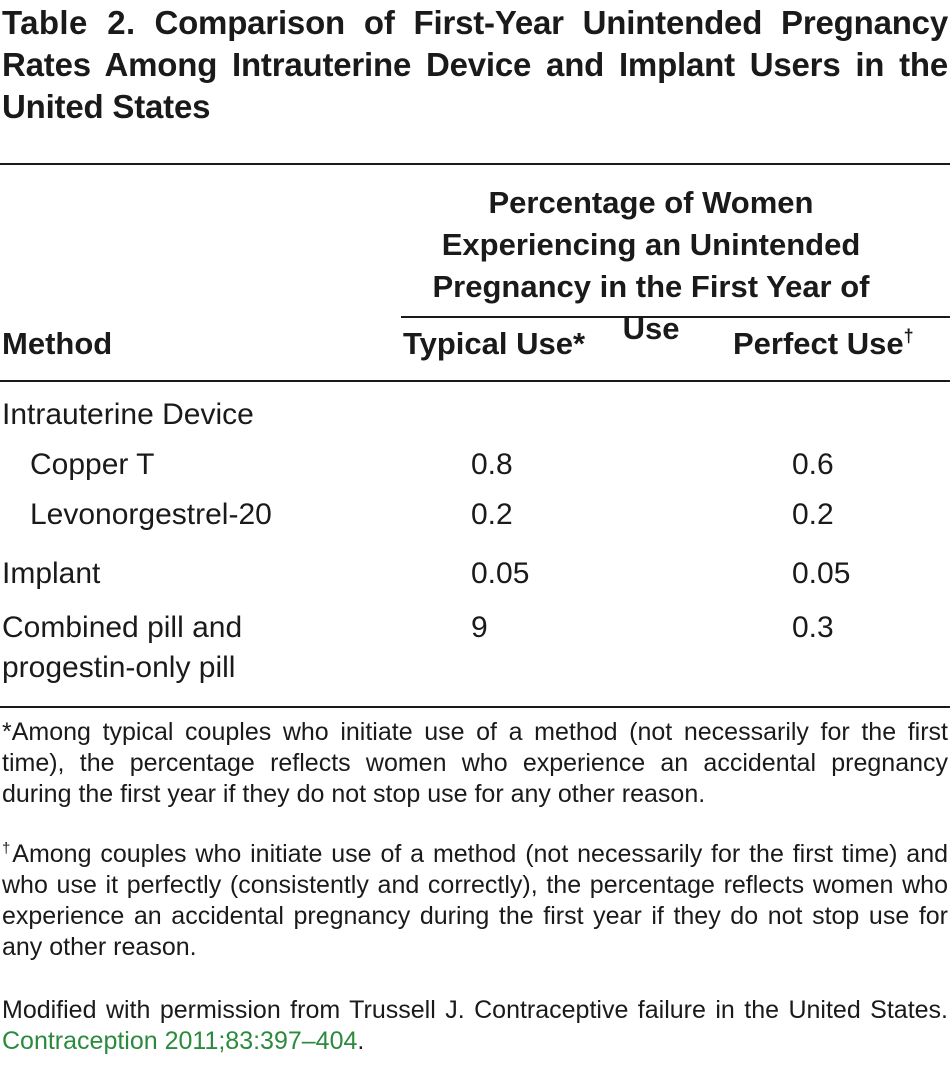  What do you see at coordinates (361, 1041) in the screenshot?
I see `citation-end: .` at bounding box center [361, 1041].